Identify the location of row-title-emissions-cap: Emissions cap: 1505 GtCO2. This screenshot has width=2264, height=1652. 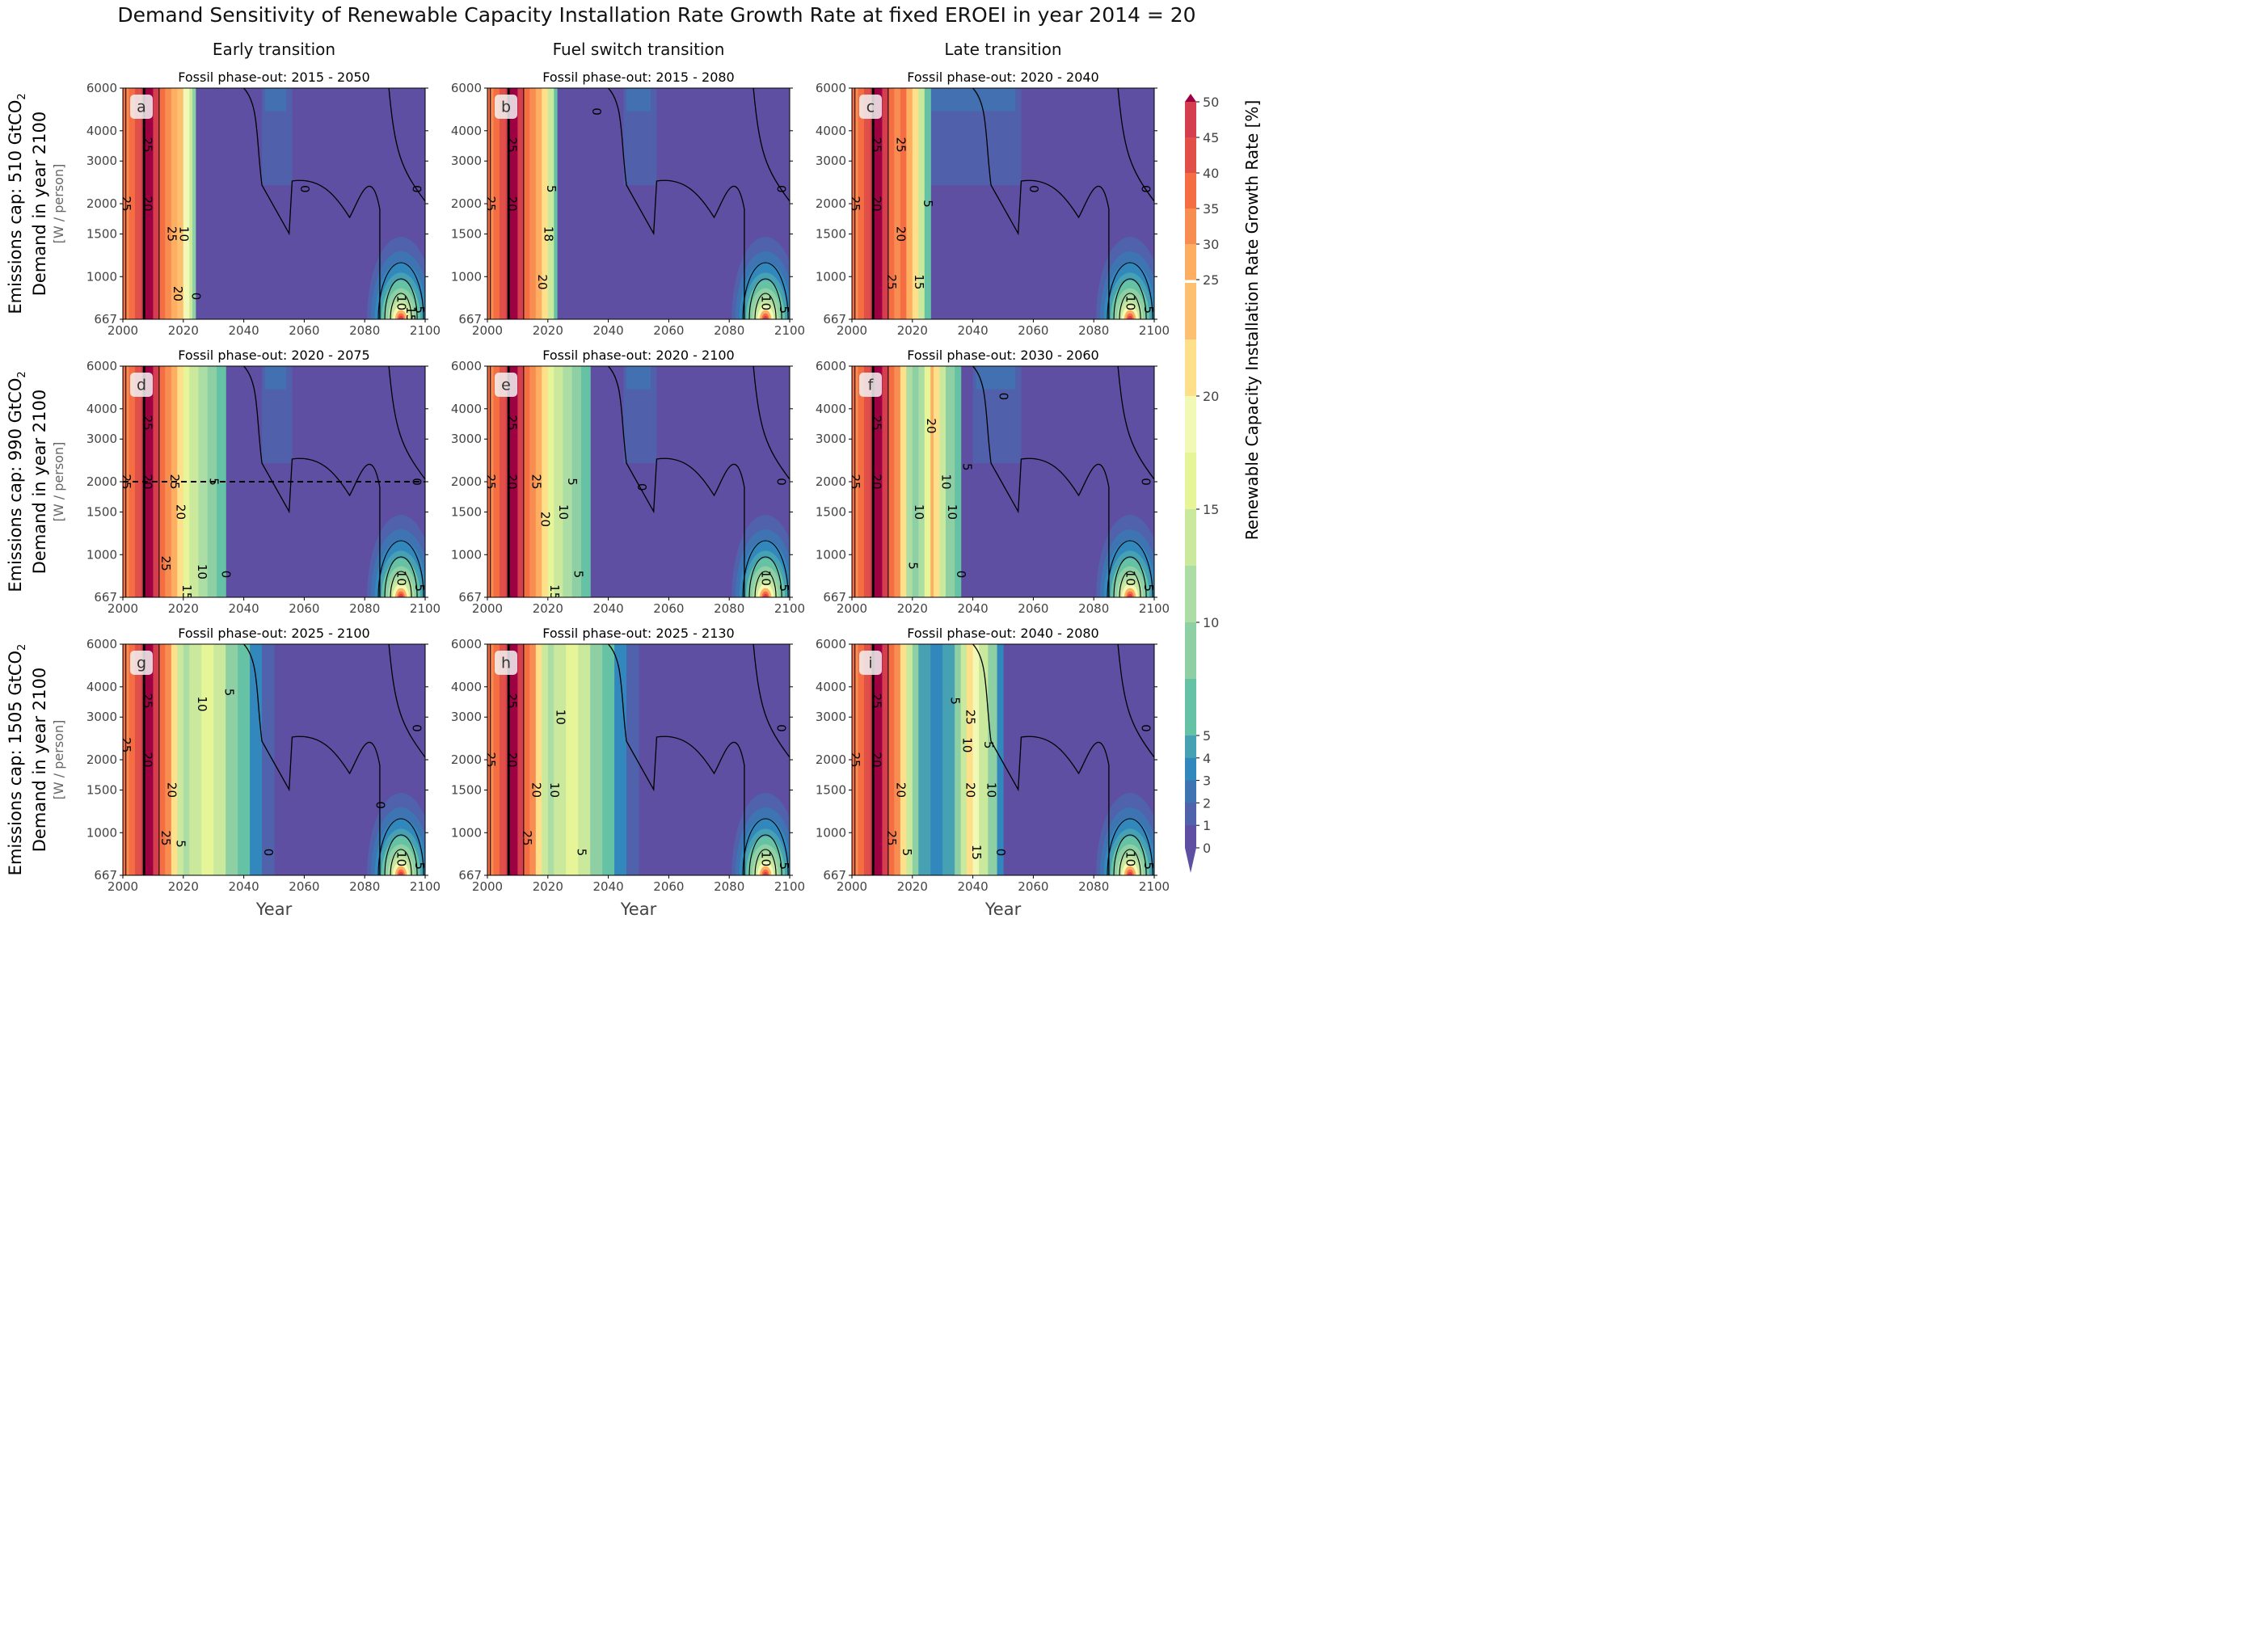
(17, 760).